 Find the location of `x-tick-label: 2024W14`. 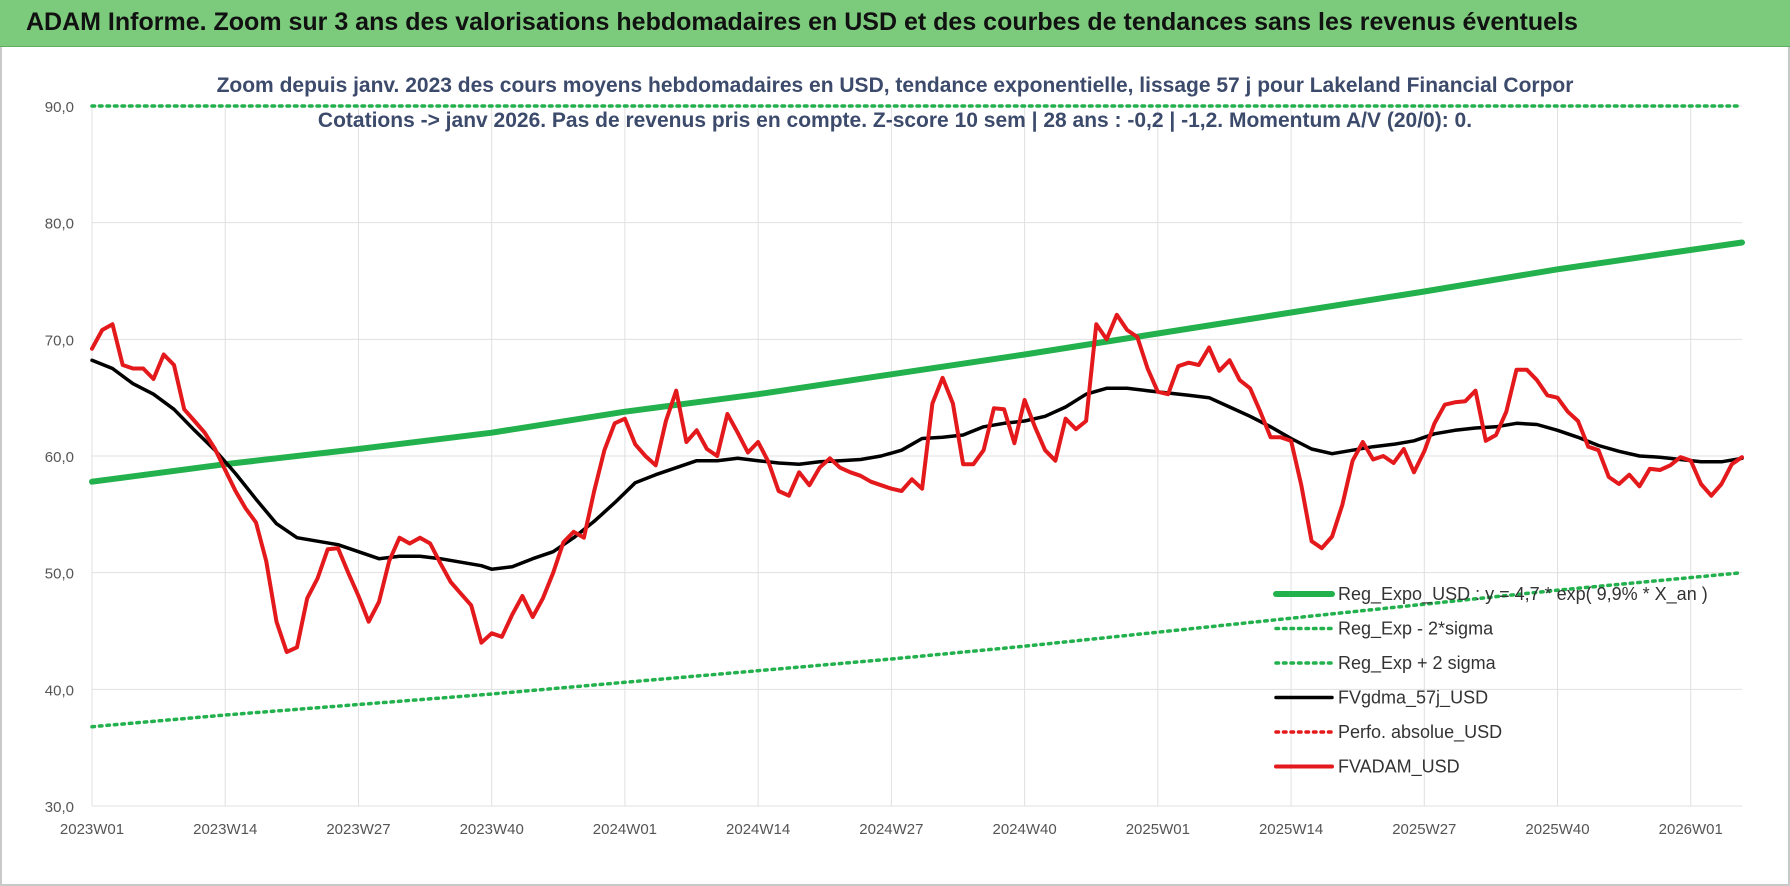

x-tick-label: 2024W14 is located at coordinates (758, 829).